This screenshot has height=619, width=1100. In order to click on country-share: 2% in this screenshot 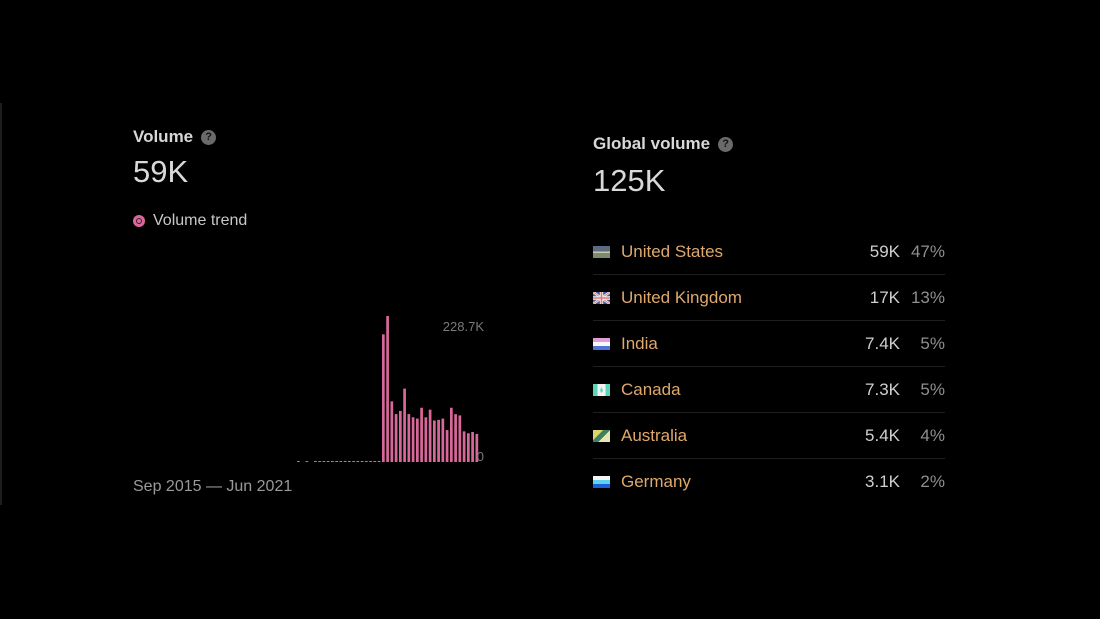, I will do `click(932, 481)`.